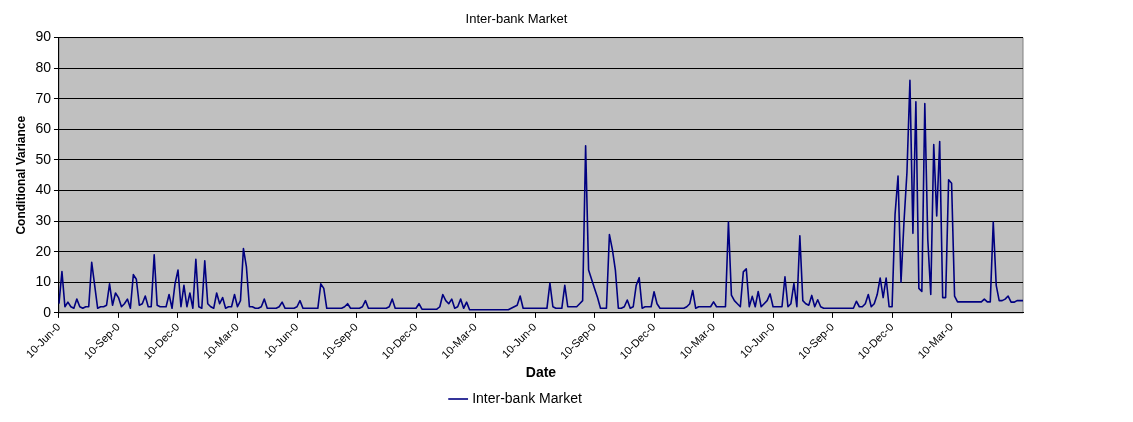 This screenshot has height=422, width=1133. What do you see at coordinates (20, 175) in the screenshot?
I see `y-axis-title: Conditional Variance` at bounding box center [20, 175].